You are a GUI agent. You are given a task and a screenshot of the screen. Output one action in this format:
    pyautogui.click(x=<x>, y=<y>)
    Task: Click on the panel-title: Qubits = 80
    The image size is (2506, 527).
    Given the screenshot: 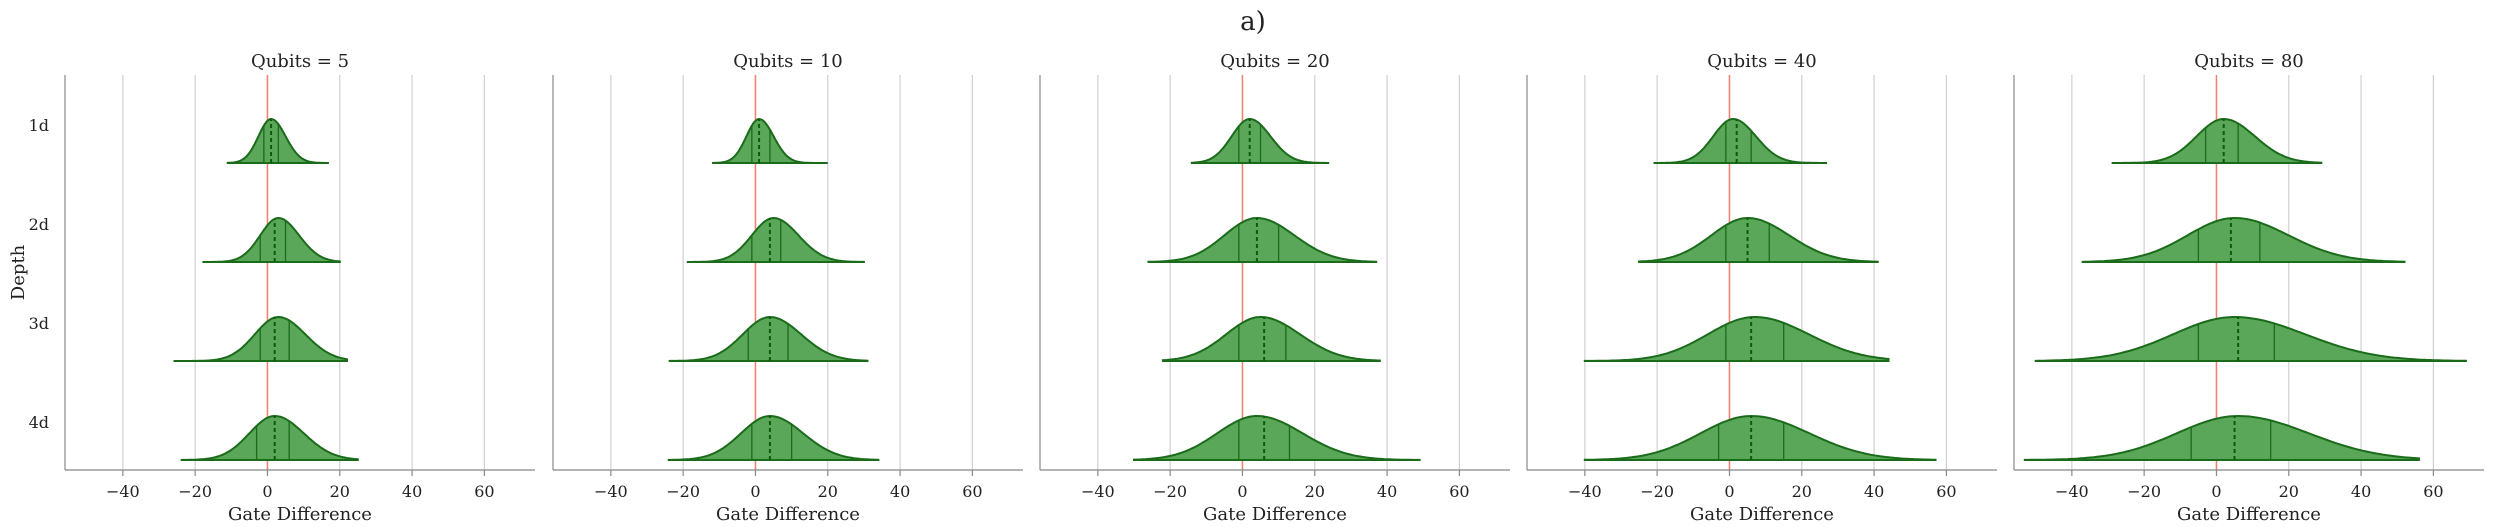 What is the action you would take?
    pyautogui.click(x=2249, y=61)
    